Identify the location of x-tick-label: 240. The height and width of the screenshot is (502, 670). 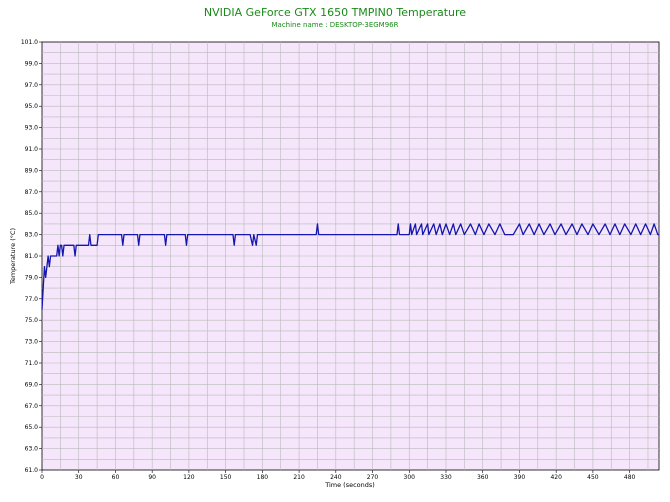
(336, 477).